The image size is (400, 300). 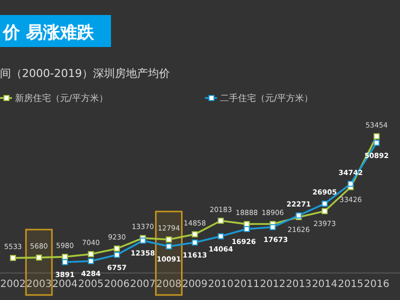 I want to click on x-tick-label: 2006, so click(x=117, y=284).